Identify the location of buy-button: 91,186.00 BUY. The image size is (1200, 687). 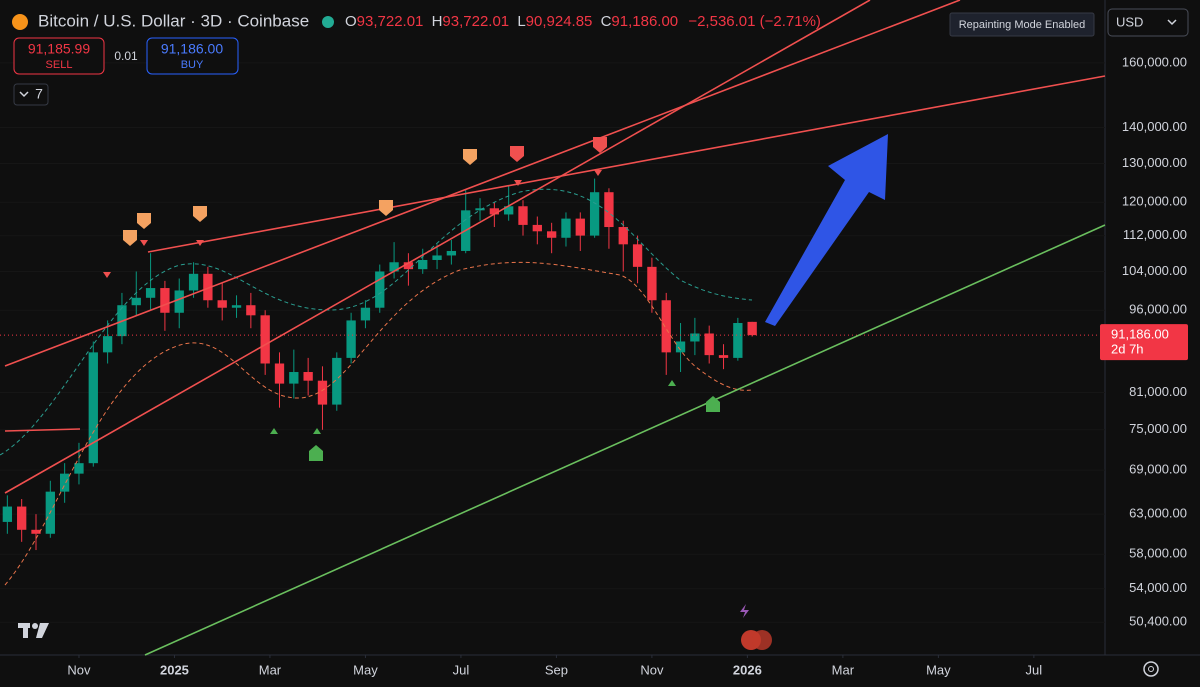
(192, 56).